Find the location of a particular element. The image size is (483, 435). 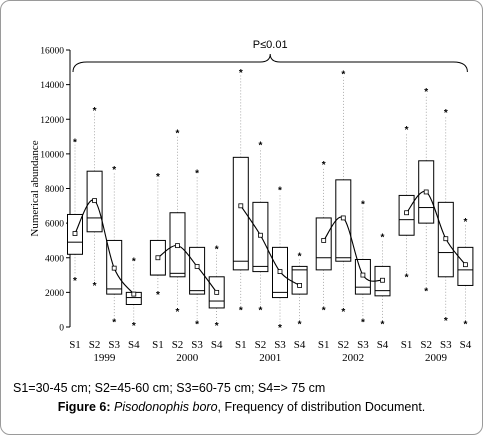

box-2001-S2: ** is located at coordinates (260, 228).